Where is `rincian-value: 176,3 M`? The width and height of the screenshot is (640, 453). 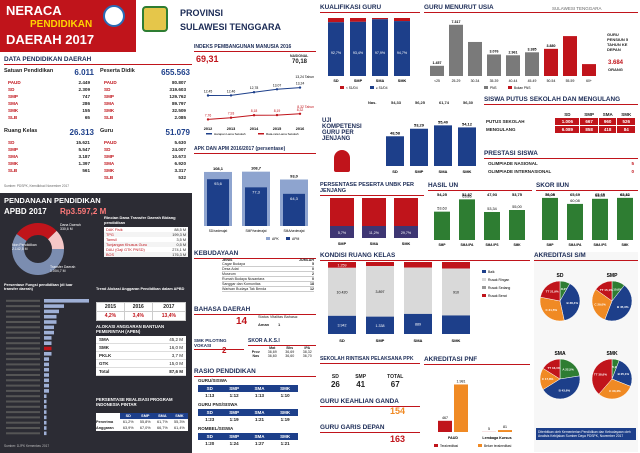 rincian-value: 176,3 M is located at coordinates (179, 254).